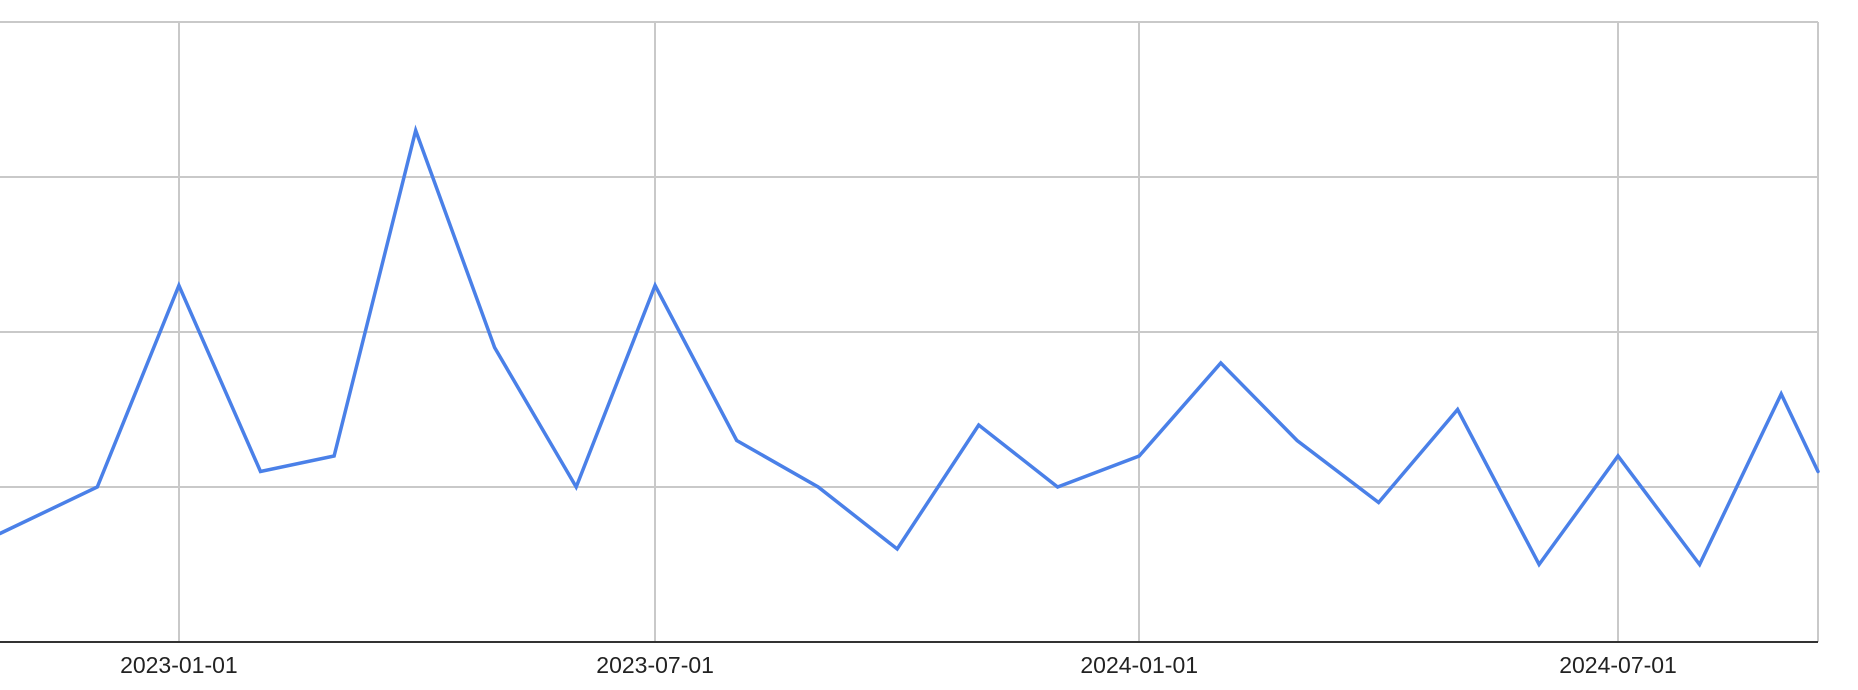  What do you see at coordinates (655, 665) in the screenshot?
I see `x-tick-label: 2023-07-01` at bounding box center [655, 665].